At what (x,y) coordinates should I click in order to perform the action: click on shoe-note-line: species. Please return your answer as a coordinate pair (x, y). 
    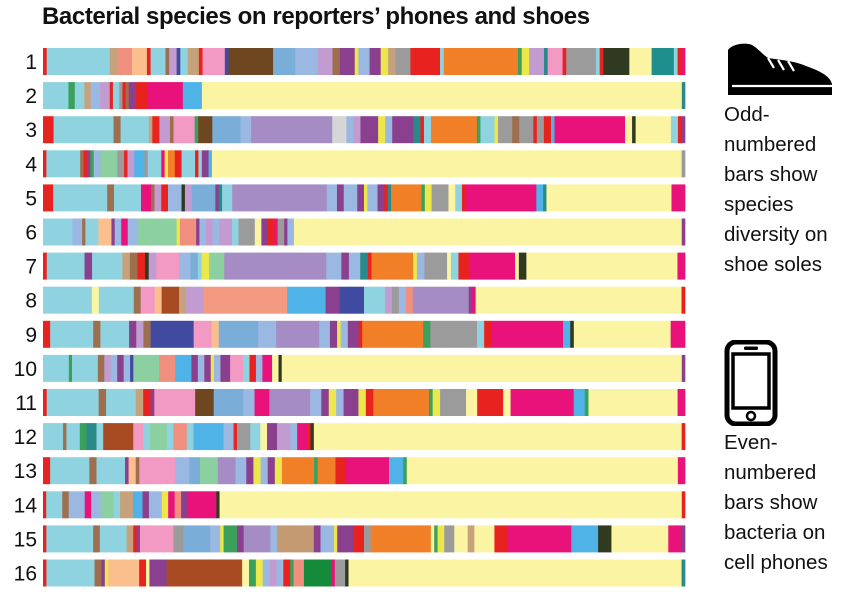
    Looking at the image, I should click on (759, 204).